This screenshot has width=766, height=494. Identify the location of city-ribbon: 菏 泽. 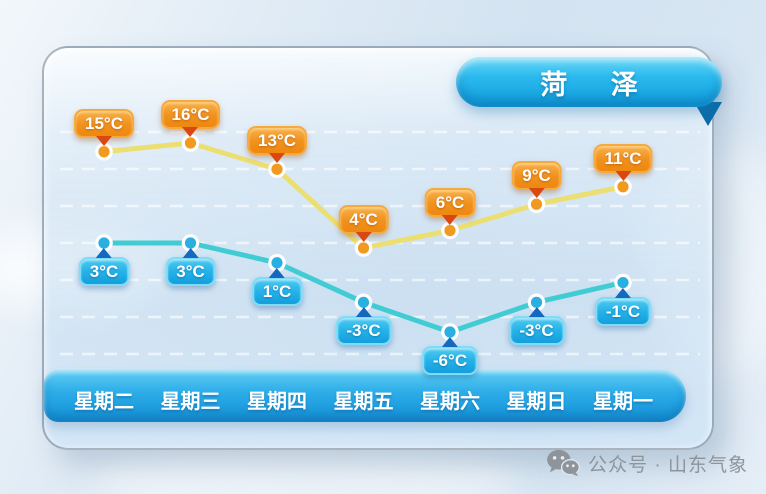
(589, 82).